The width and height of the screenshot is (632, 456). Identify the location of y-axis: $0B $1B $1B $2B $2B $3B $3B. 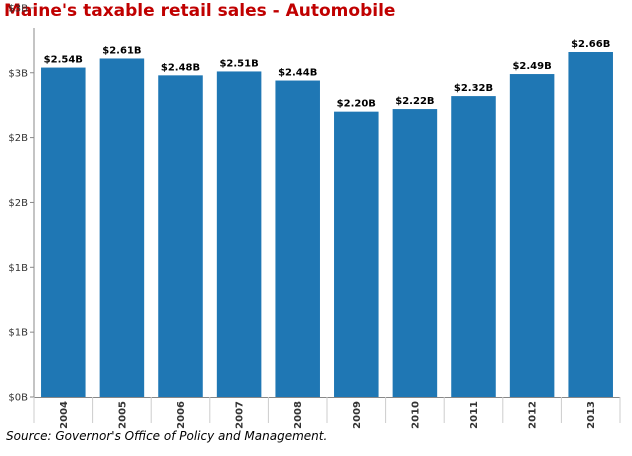
(21, 203).